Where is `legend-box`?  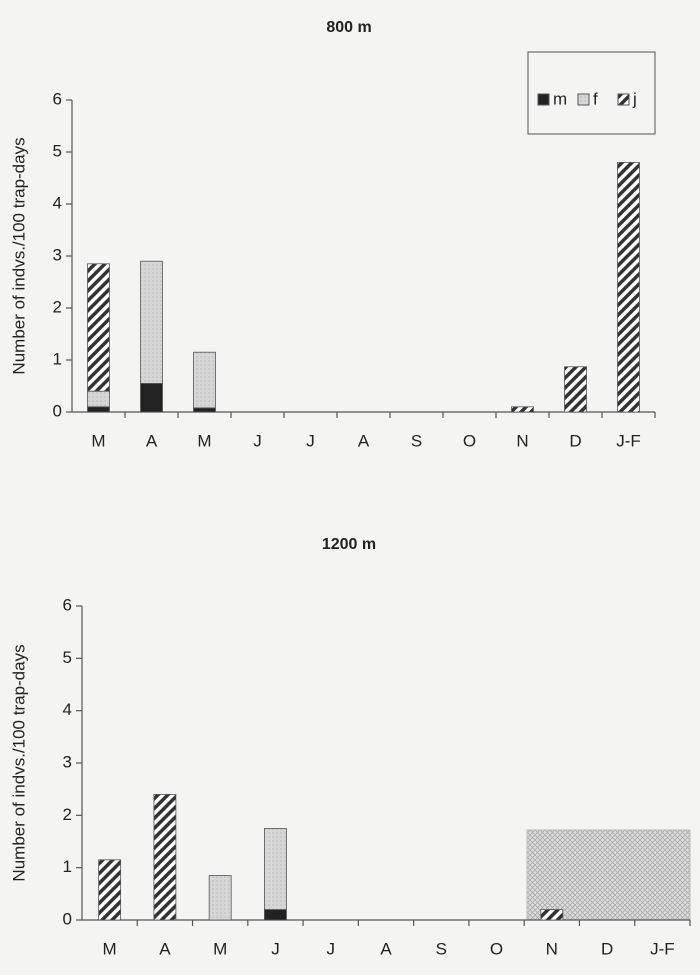 legend-box is located at coordinates (591, 93).